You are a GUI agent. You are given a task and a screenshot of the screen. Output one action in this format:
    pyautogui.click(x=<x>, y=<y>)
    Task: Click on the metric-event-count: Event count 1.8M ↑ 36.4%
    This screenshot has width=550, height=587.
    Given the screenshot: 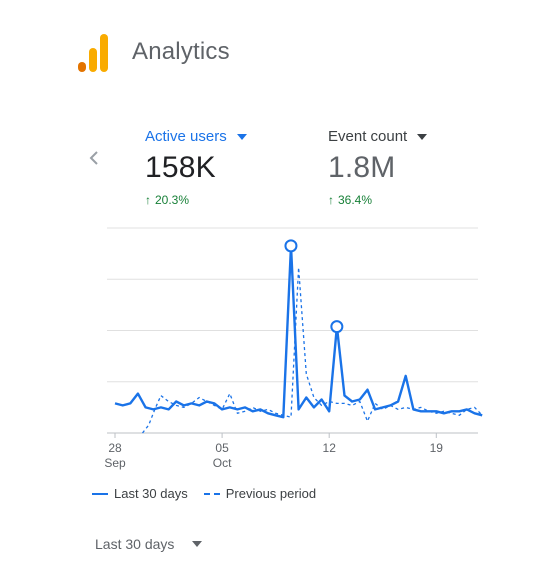 What is the action you would take?
    pyautogui.click(x=378, y=167)
    